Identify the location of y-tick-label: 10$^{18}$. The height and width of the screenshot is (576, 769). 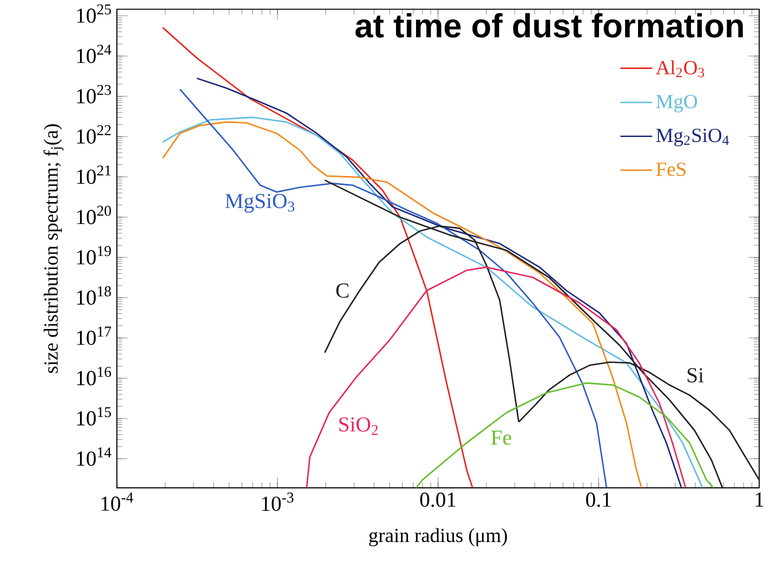
(94, 295).